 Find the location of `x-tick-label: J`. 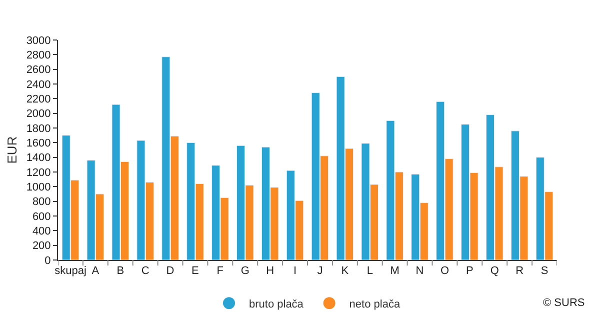

x-tick-label: J is located at coordinates (320, 271).